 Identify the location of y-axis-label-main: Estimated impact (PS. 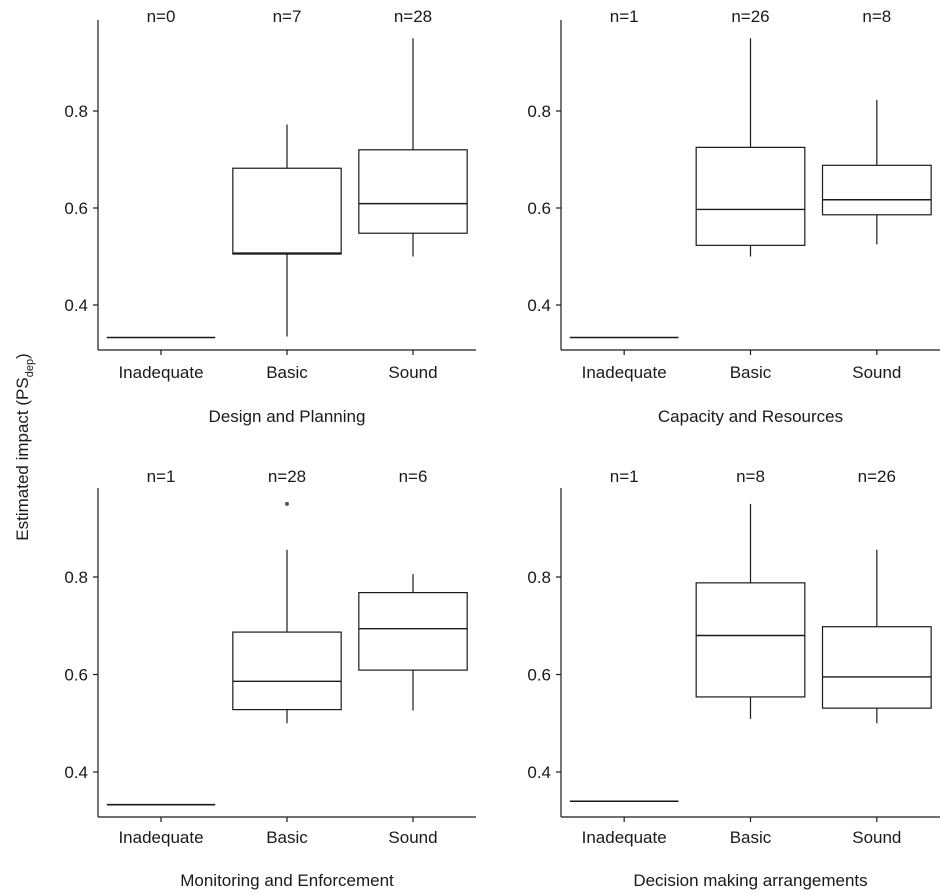
(22, 458).